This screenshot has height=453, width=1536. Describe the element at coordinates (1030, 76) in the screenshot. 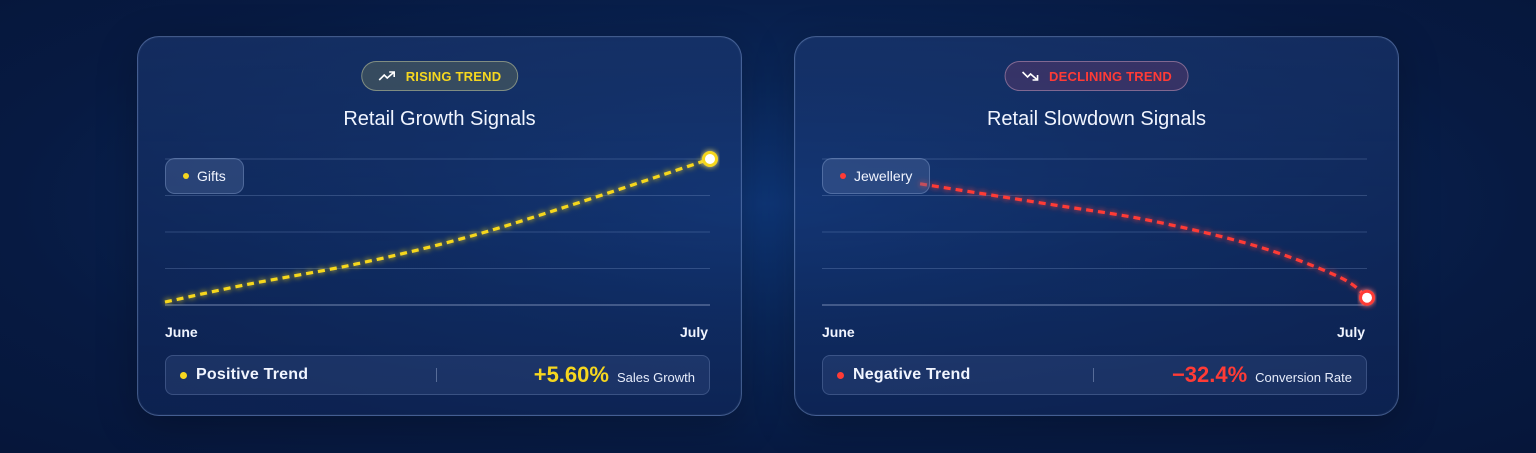

I see `trend-down-icon` at that location.